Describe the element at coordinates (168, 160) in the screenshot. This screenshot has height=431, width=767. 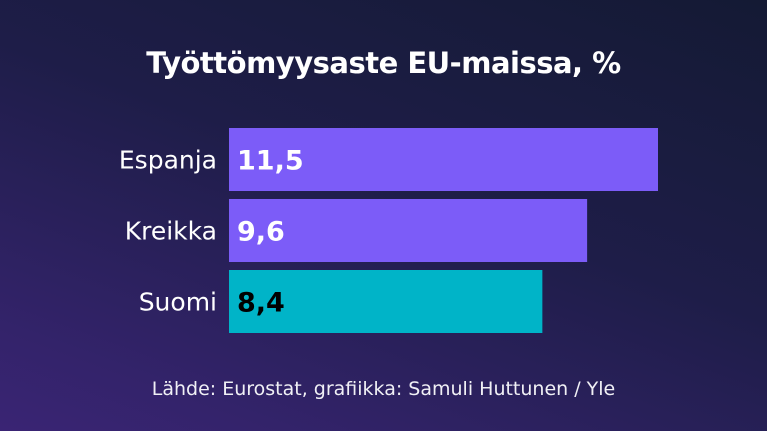
I see `category-label: Espanja` at that location.